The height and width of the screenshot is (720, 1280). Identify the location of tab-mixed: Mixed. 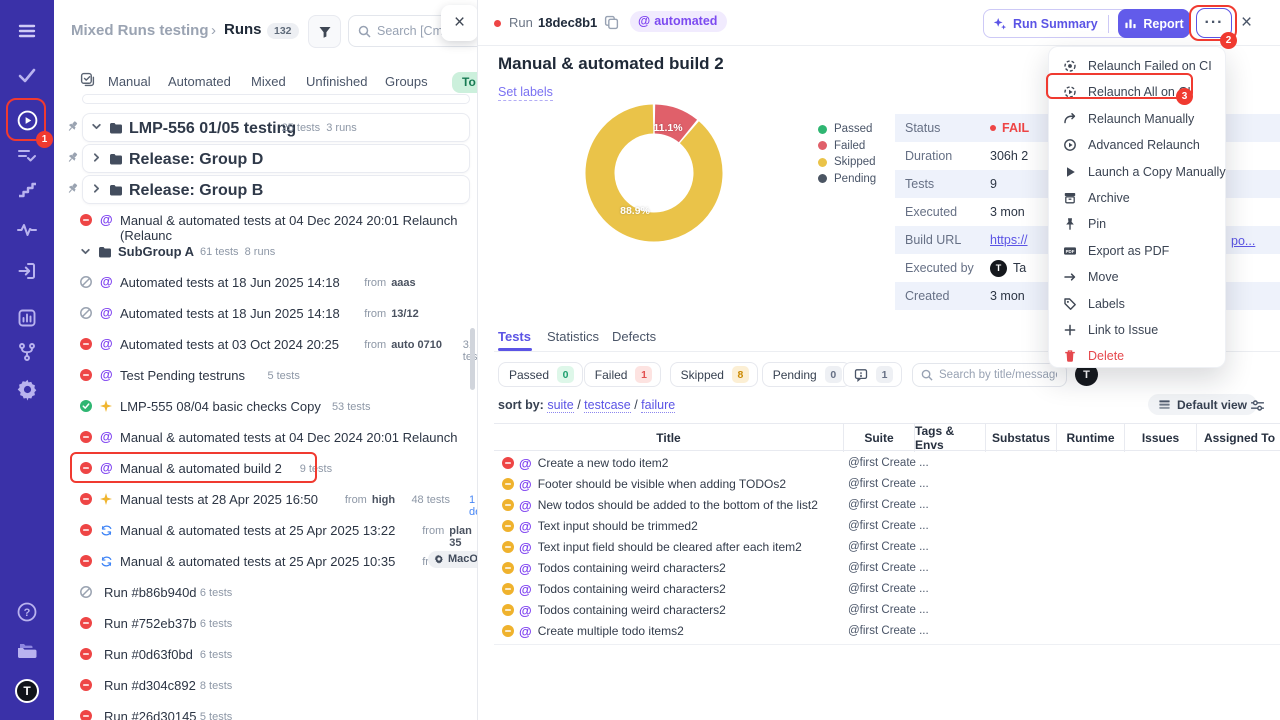
(268, 81).